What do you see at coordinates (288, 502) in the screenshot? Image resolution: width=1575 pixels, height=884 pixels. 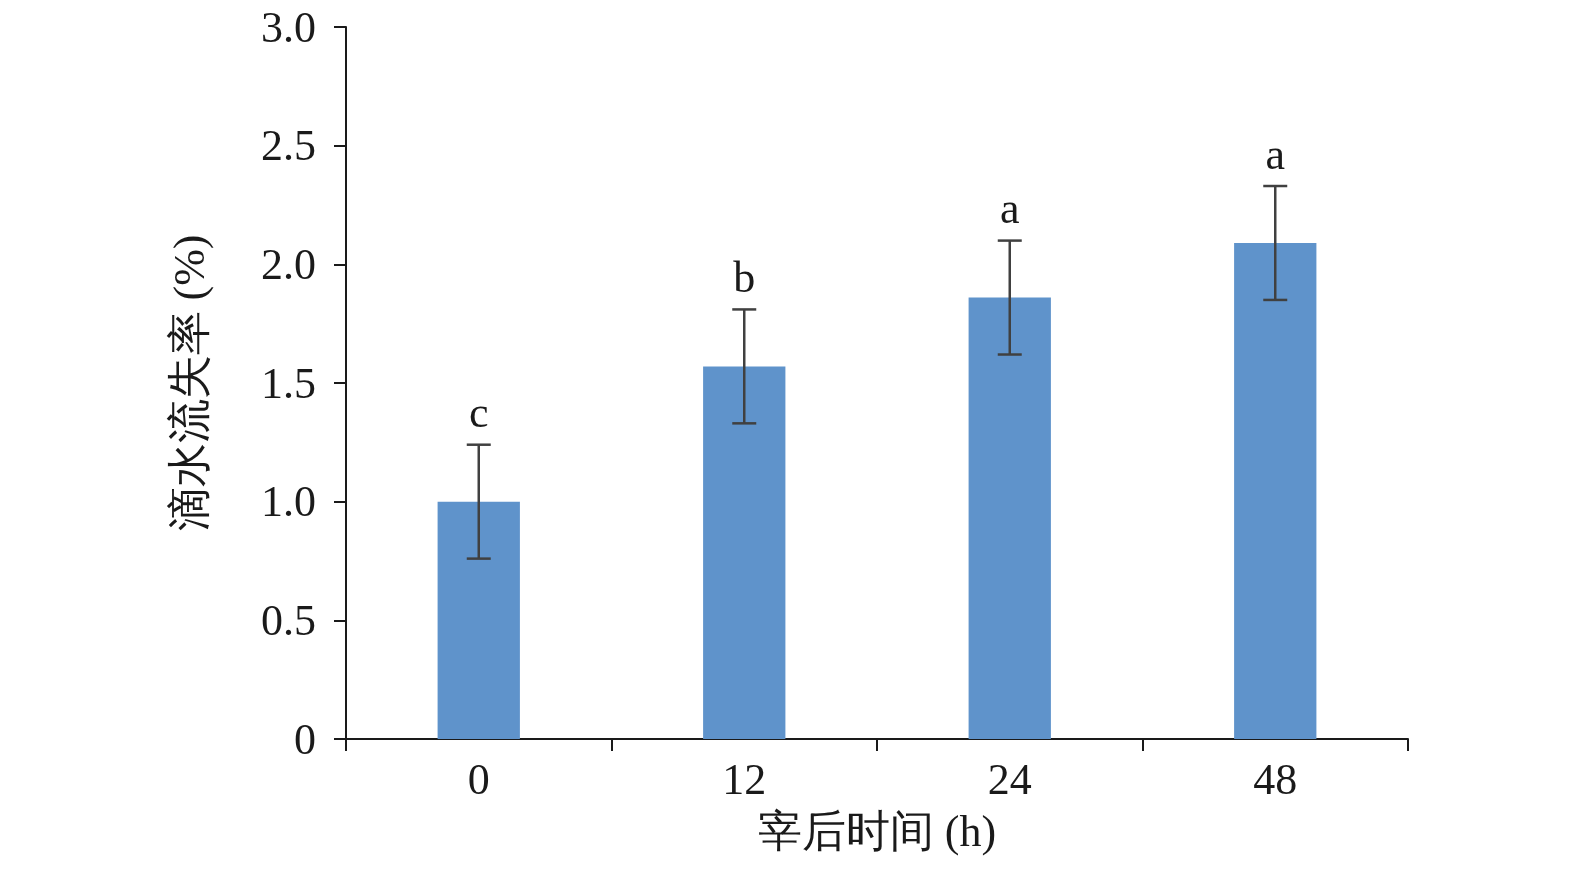 I see `y-tick-label: 1.0` at bounding box center [288, 502].